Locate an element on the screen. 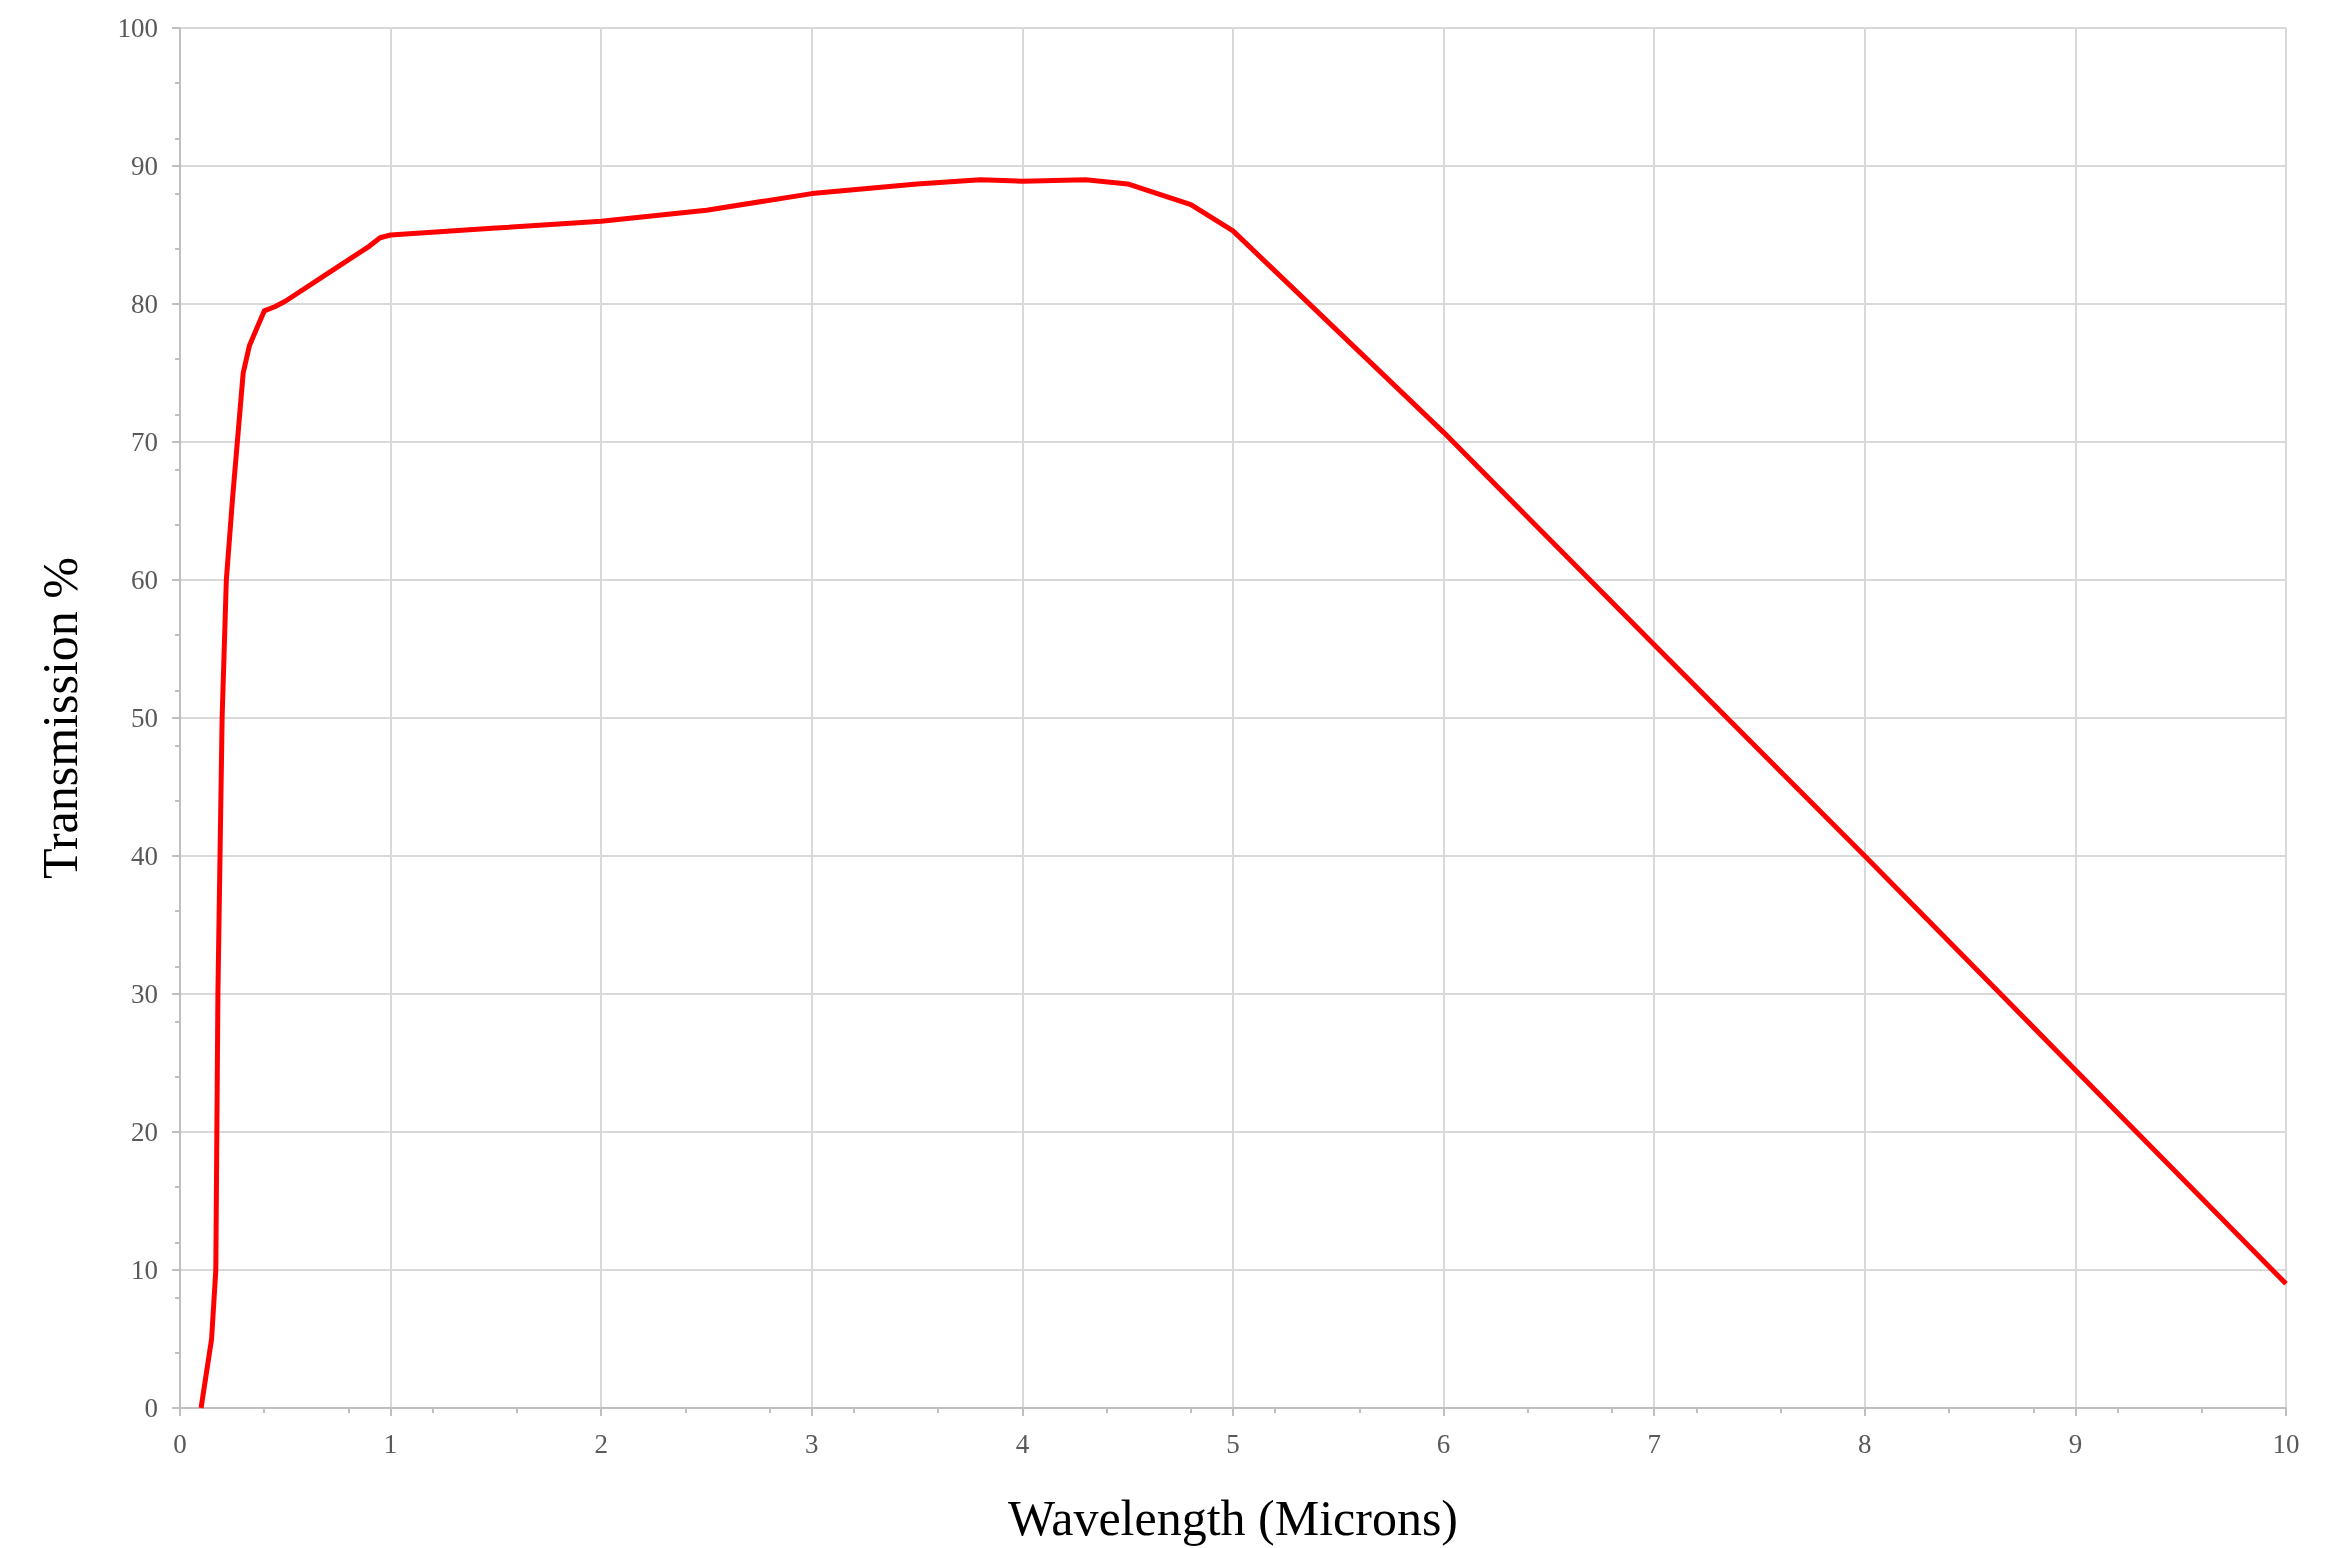 This screenshot has width=2341, height=1548. x-tick-label: 10 is located at coordinates (2286, 1443).